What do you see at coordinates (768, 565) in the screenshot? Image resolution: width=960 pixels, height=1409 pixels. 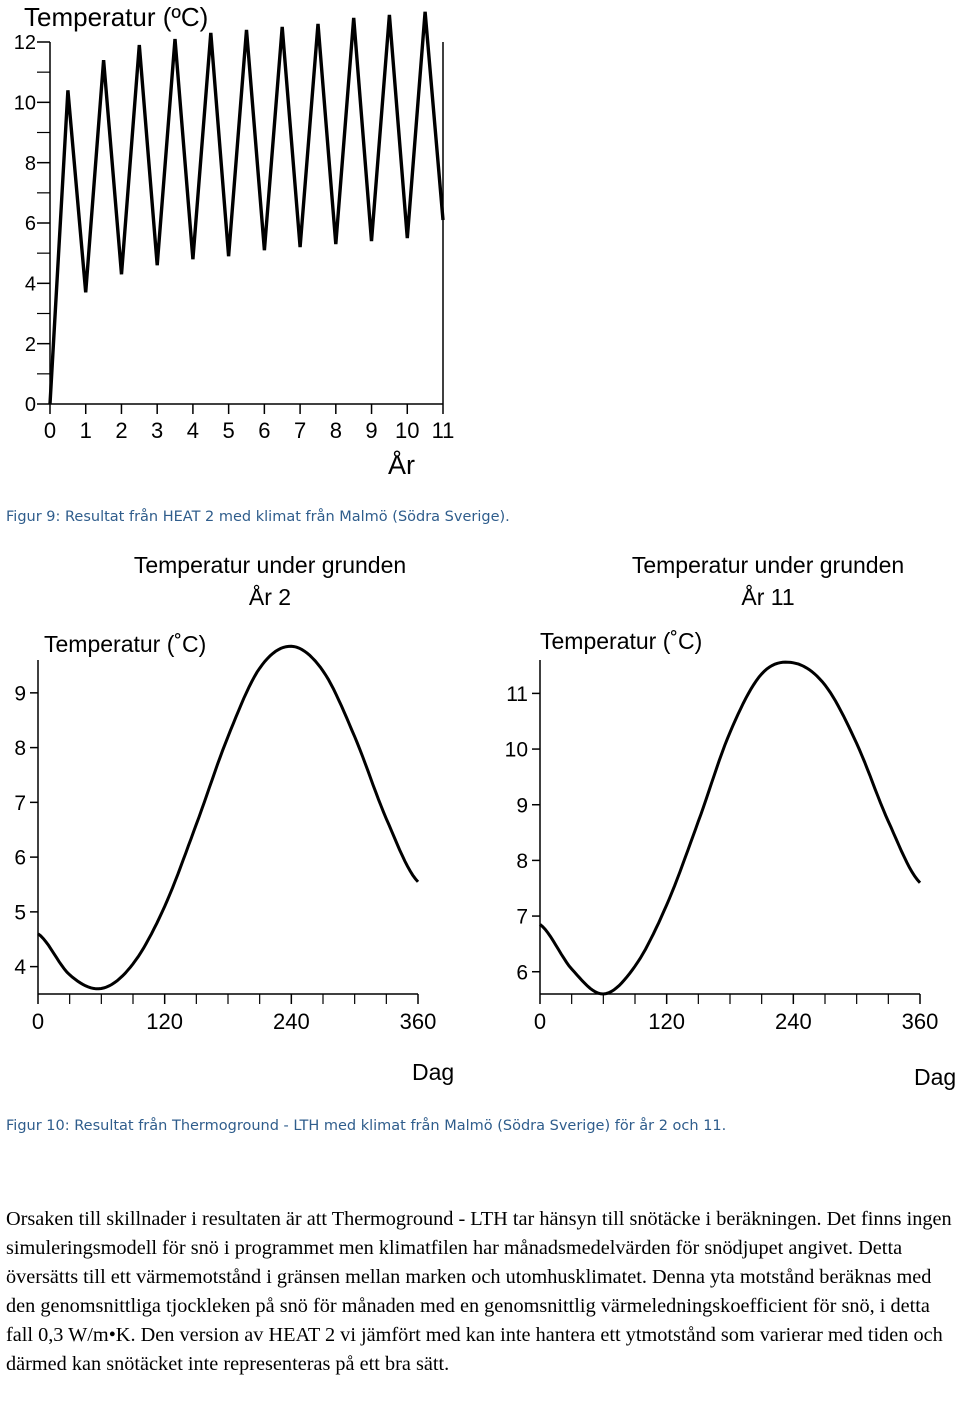 I see `chart3-title: Temperatur under grunden` at bounding box center [768, 565].